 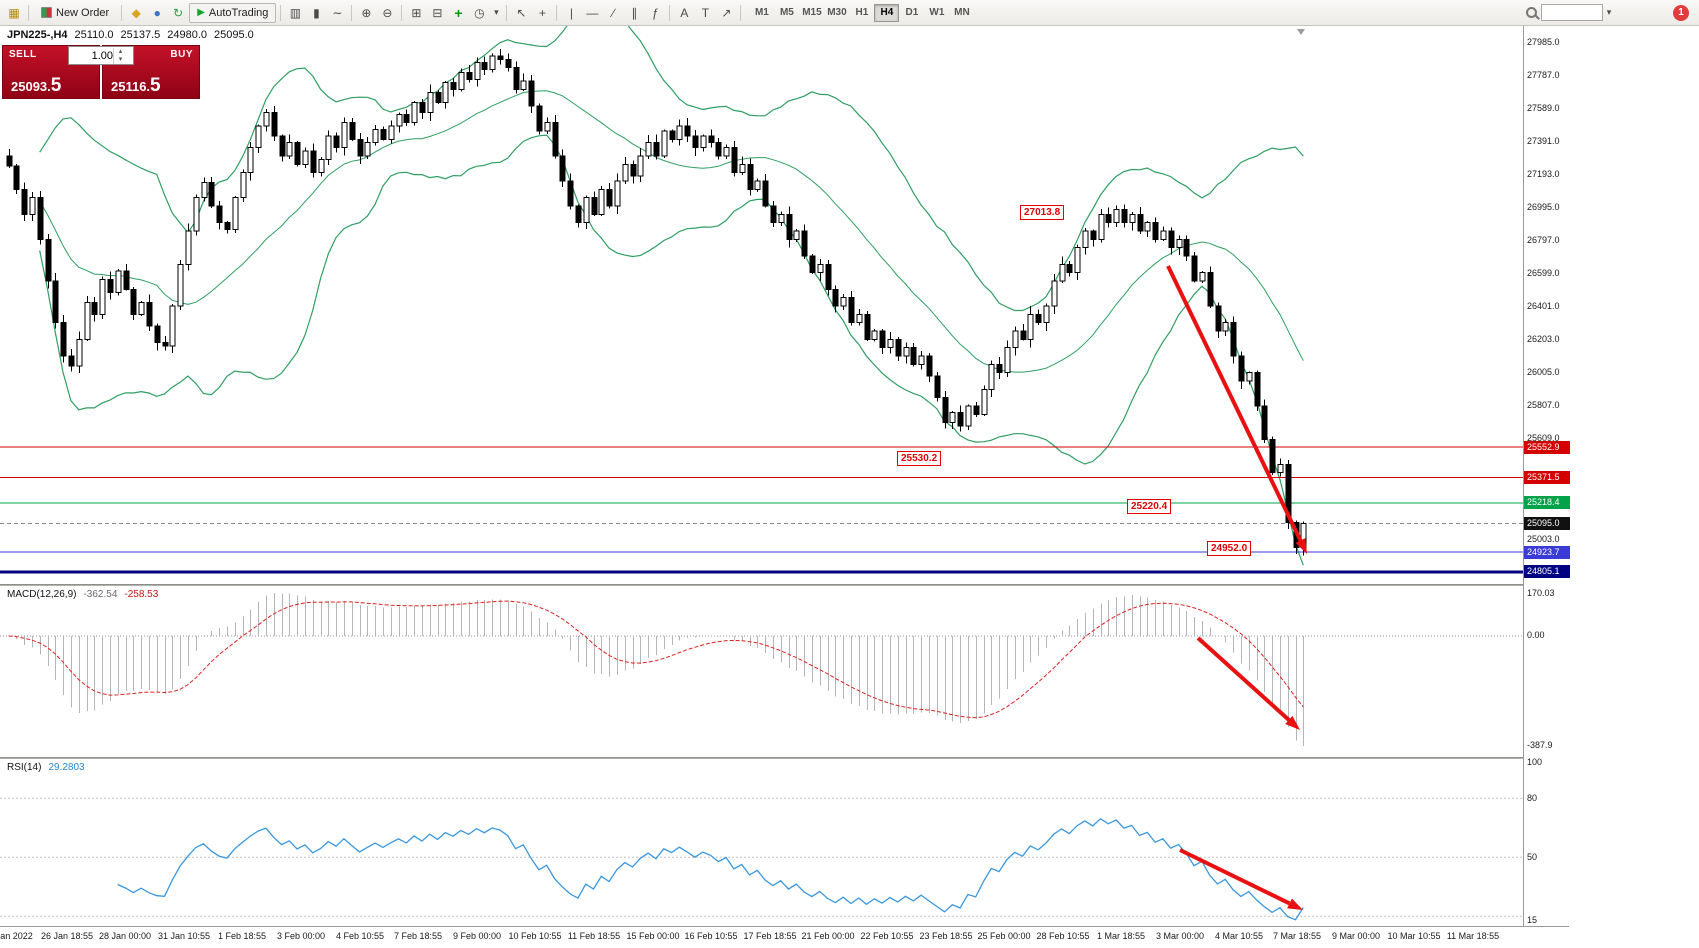 I want to click on symbol-period-label: JPN225-,H4, so click(x=37, y=35).